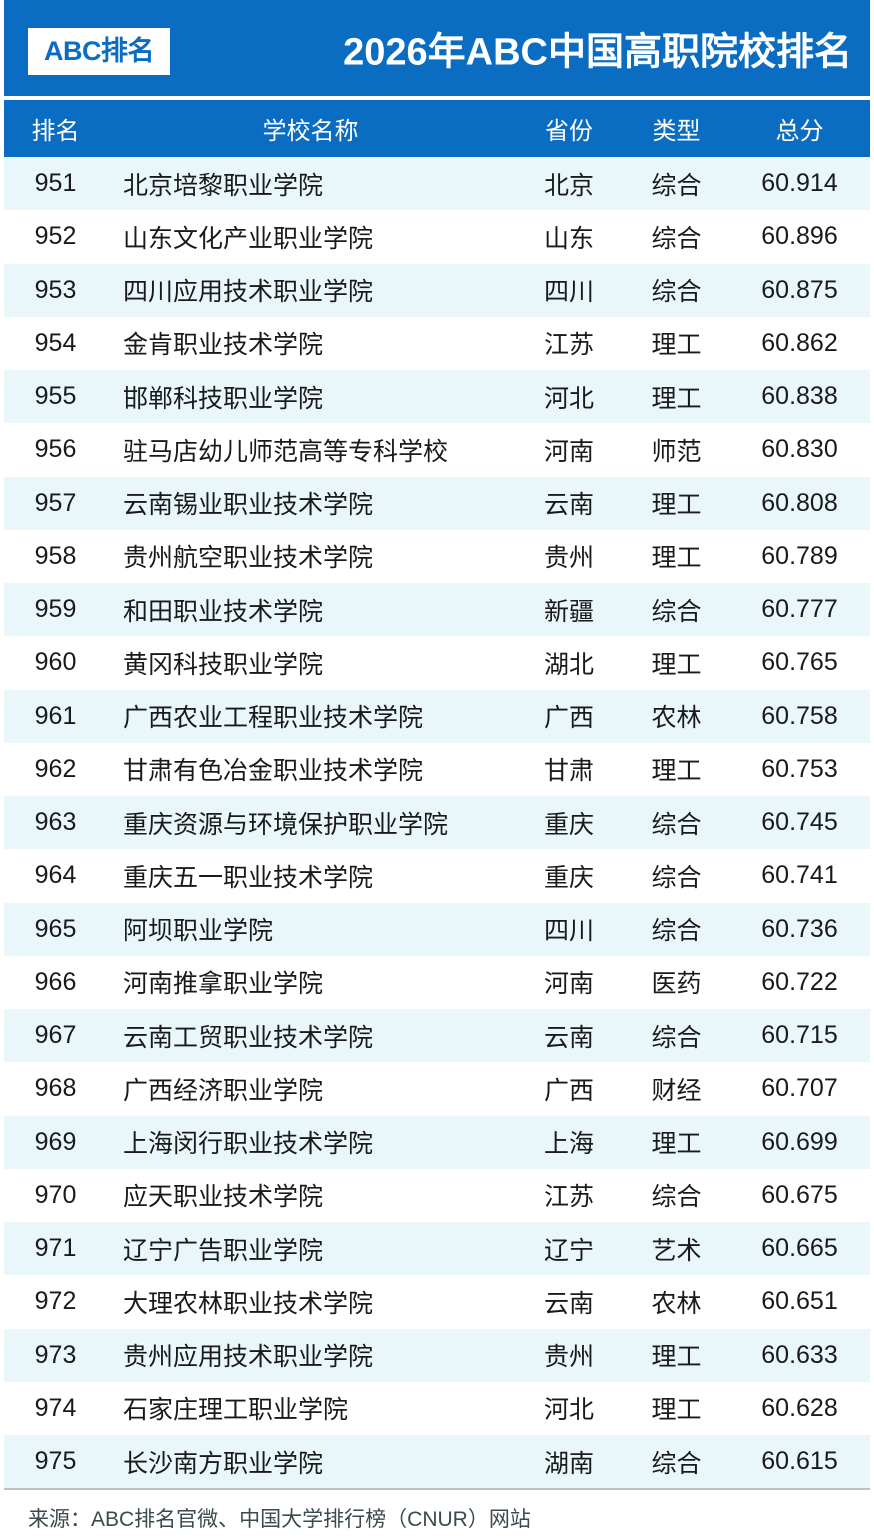 The width and height of the screenshot is (874, 1538). I want to click on logo-label: ABC排名, so click(99, 51).